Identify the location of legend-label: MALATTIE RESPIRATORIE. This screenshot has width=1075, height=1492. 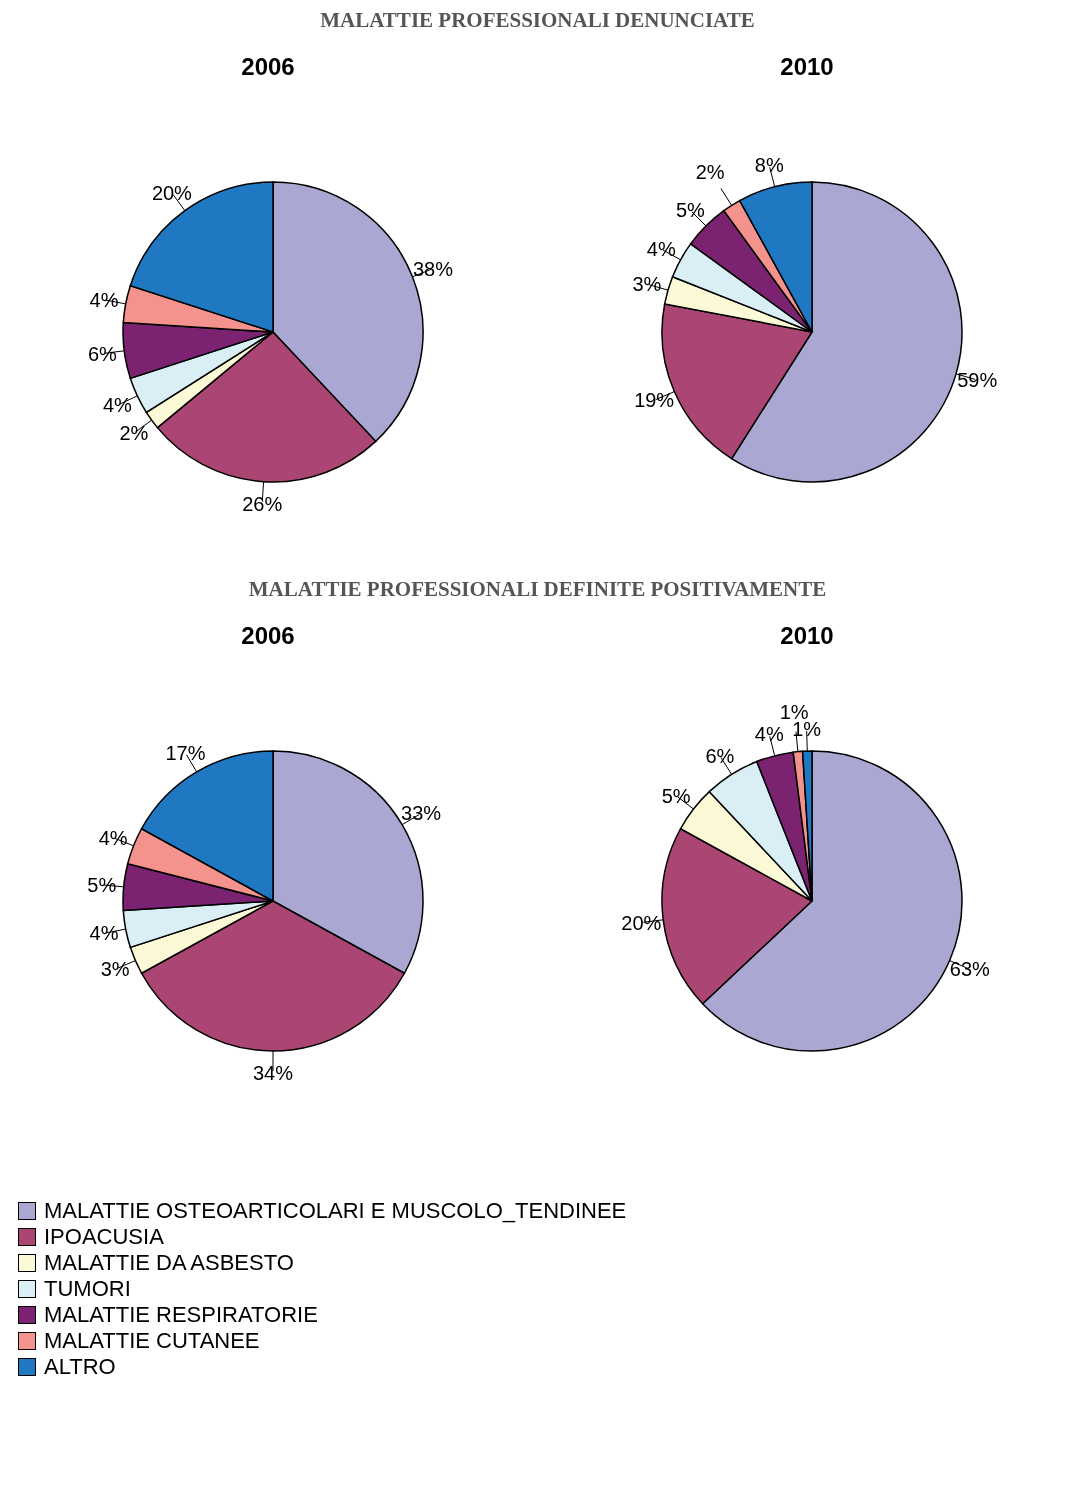
(181, 1315).